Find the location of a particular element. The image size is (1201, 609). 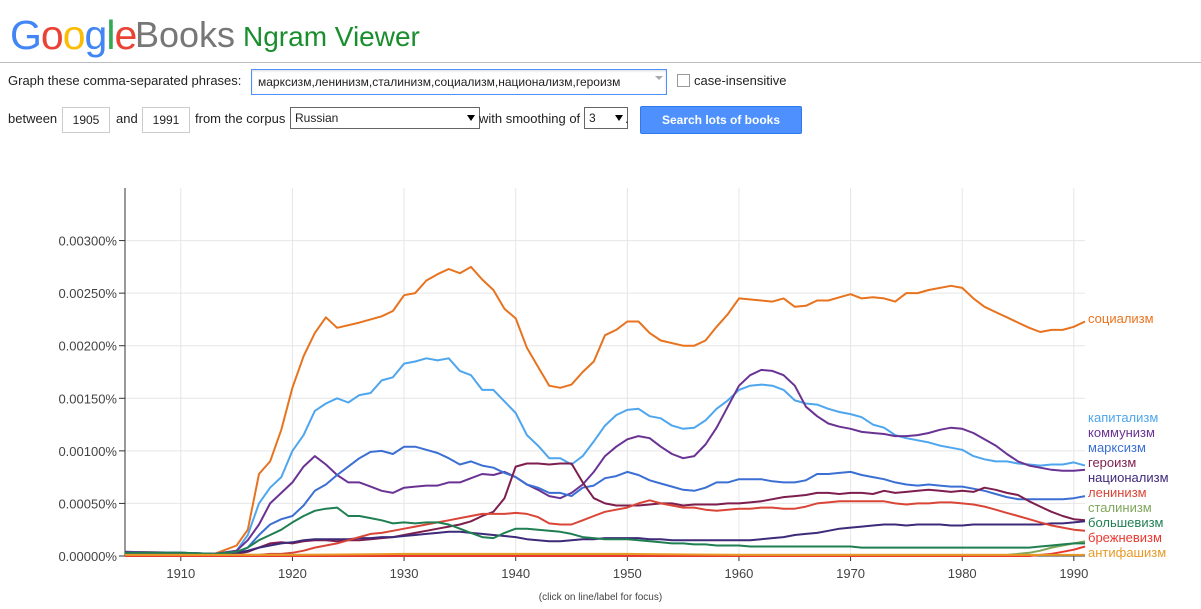

legend-label: социализм is located at coordinates (1121, 318).